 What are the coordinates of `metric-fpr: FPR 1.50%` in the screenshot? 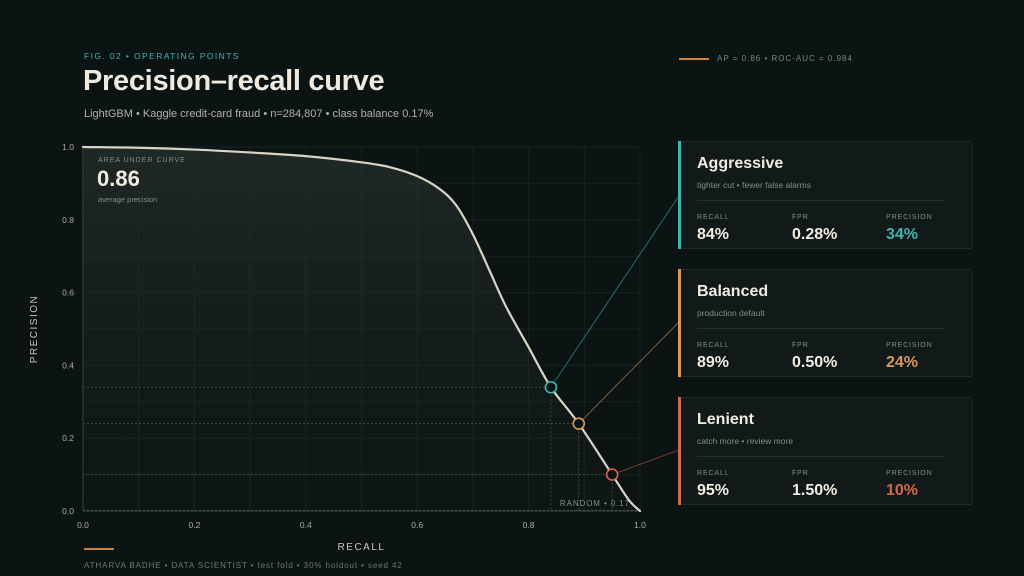 It's located at (814, 485).